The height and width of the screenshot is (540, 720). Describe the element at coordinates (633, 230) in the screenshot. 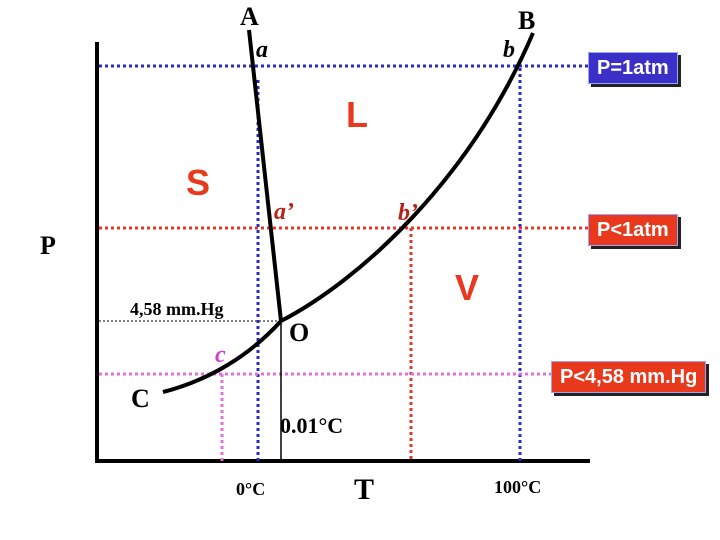

I see `tag-p-less-1atm: P<1atm` at that location.